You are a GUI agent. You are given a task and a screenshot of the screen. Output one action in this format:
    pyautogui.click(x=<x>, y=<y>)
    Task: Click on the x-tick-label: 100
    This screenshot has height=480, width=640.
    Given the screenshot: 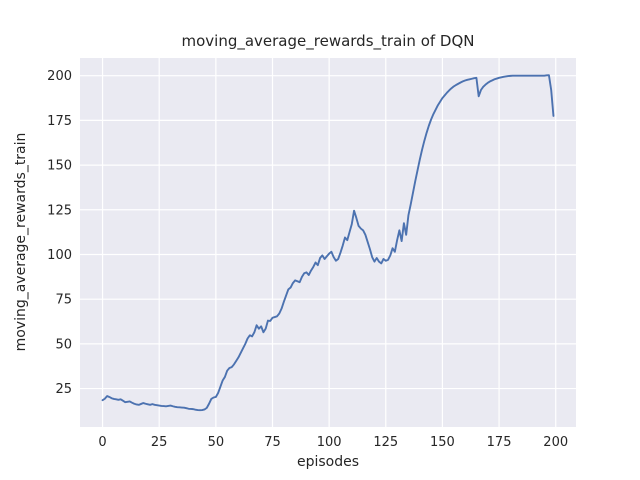 What is the action you would take?
    pyautogui.click(x=329, y=442)
    